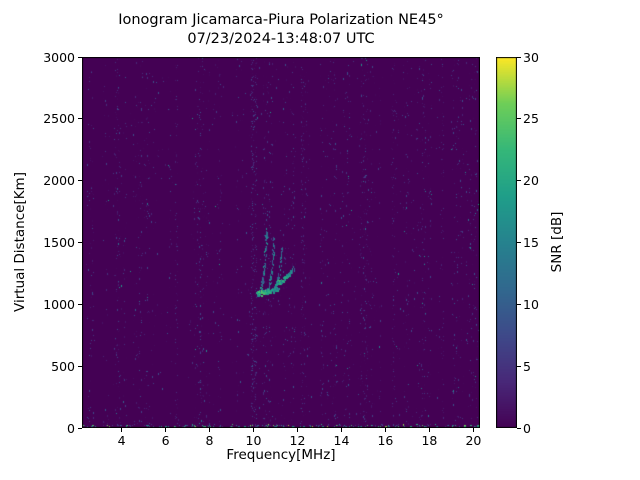 This screenshot has height=480, width=640. Describe the element at coordinates (527, 428) in the screenshot. I see `colorbar-tick-label: 0` at that location.